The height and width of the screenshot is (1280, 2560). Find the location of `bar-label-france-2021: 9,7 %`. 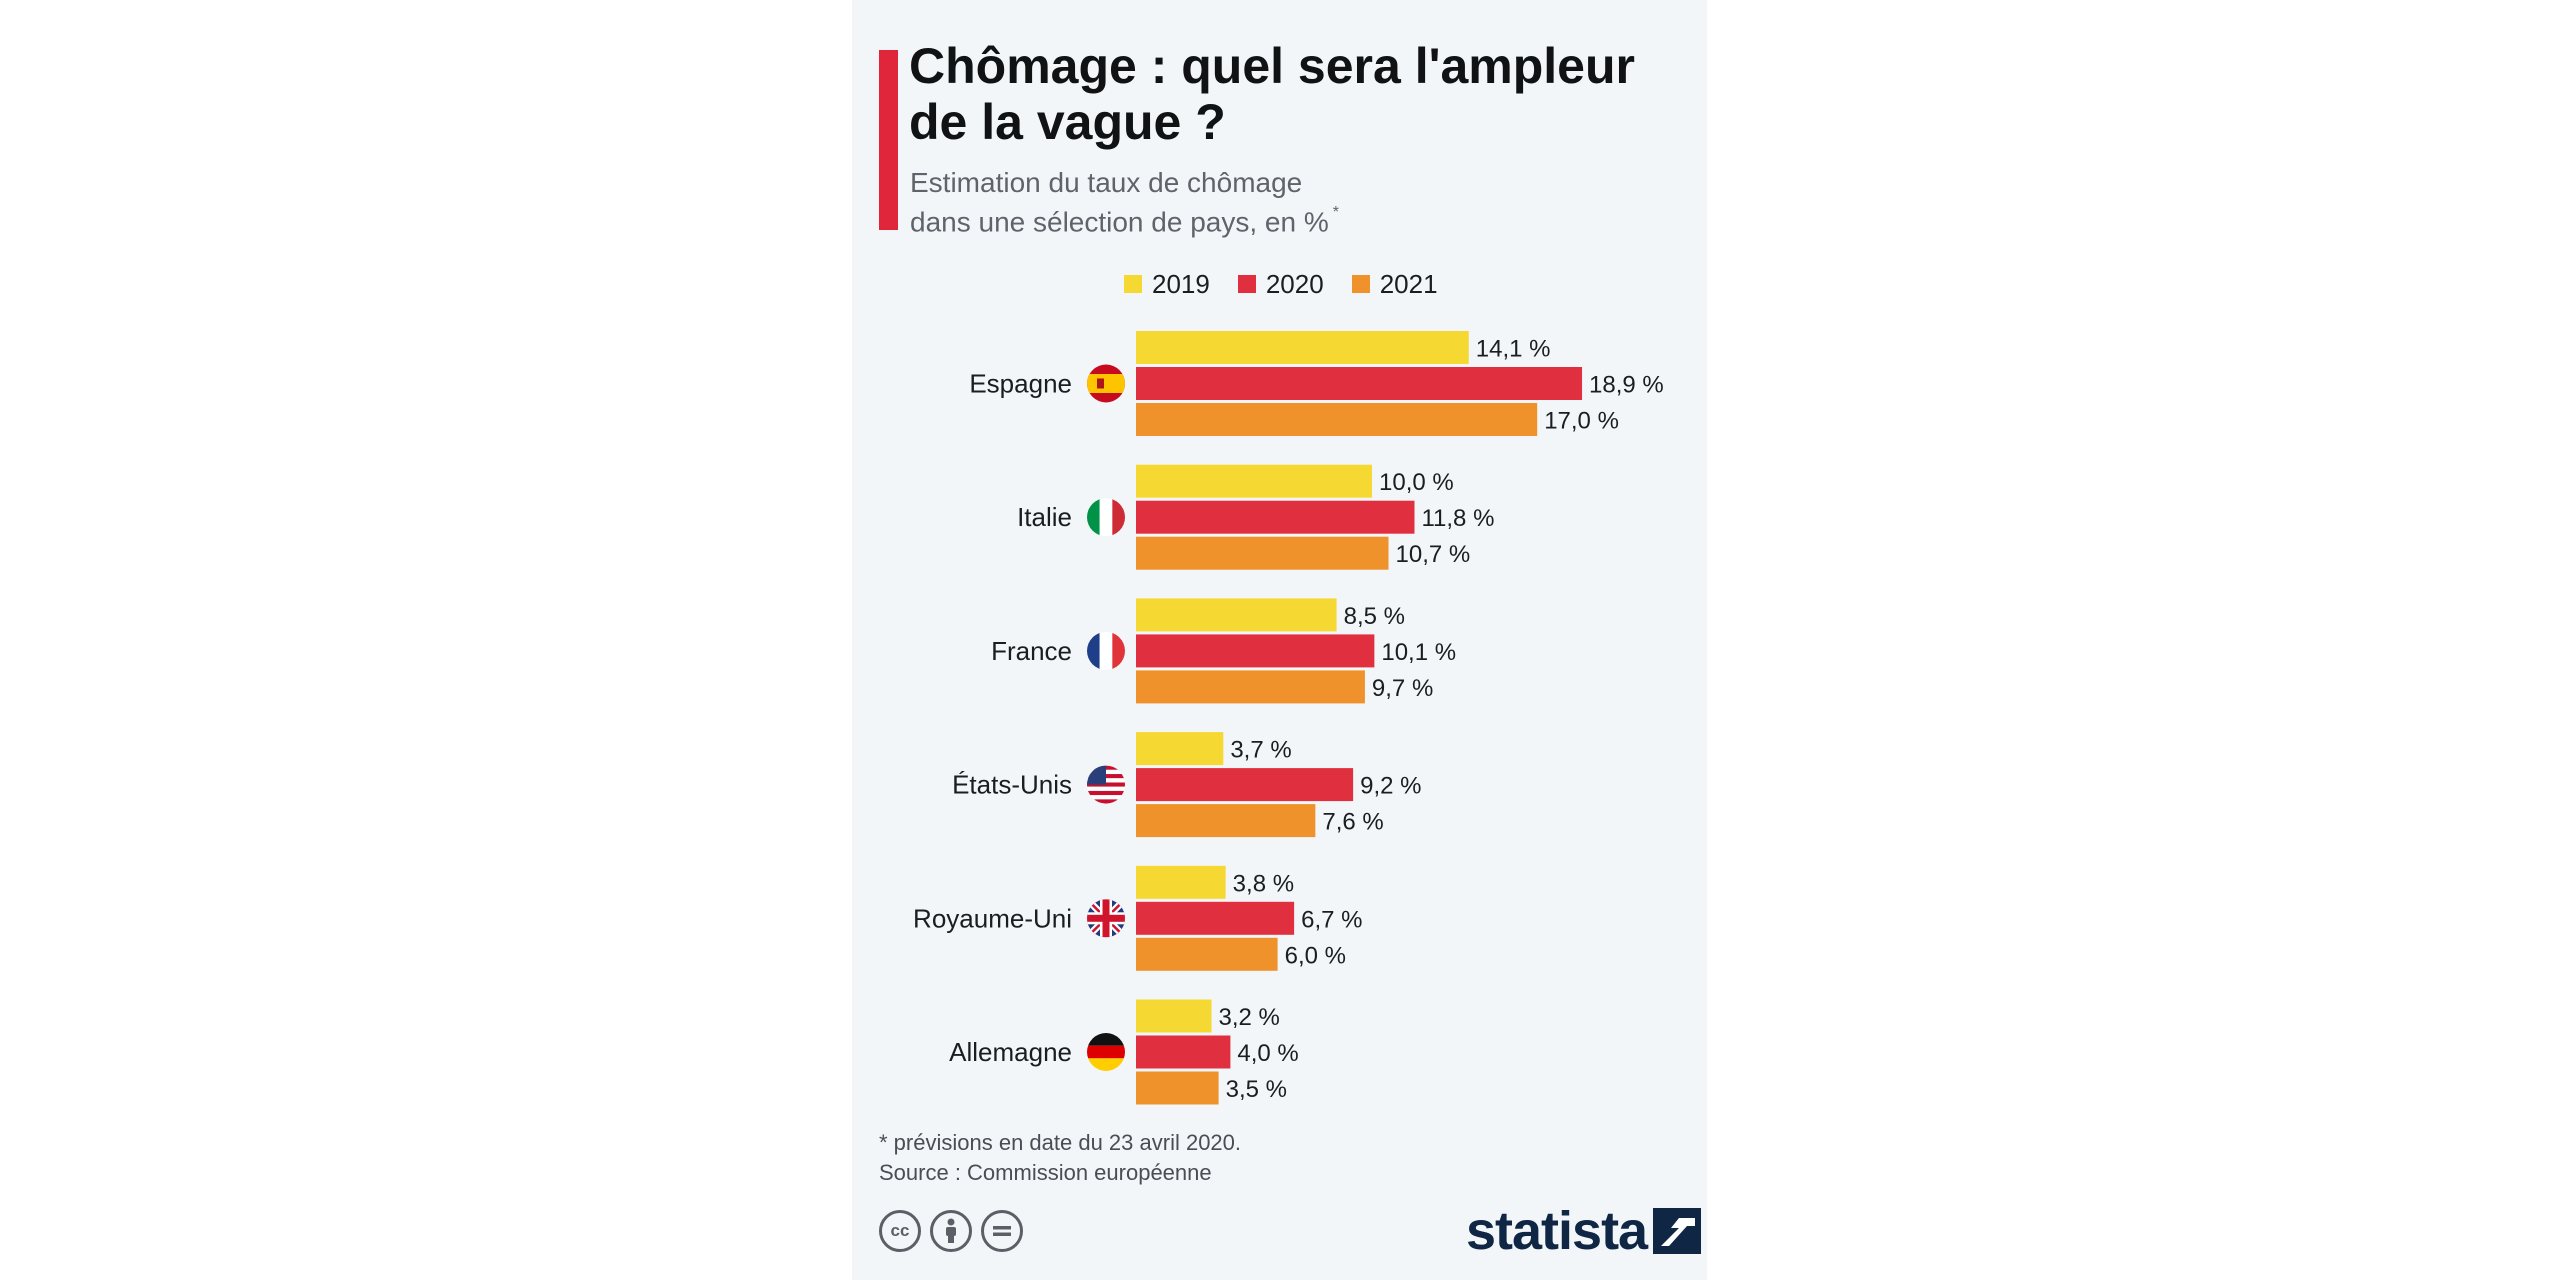

bar-label-france-2021: 9,7 % is located at coordinates (1402, 688).